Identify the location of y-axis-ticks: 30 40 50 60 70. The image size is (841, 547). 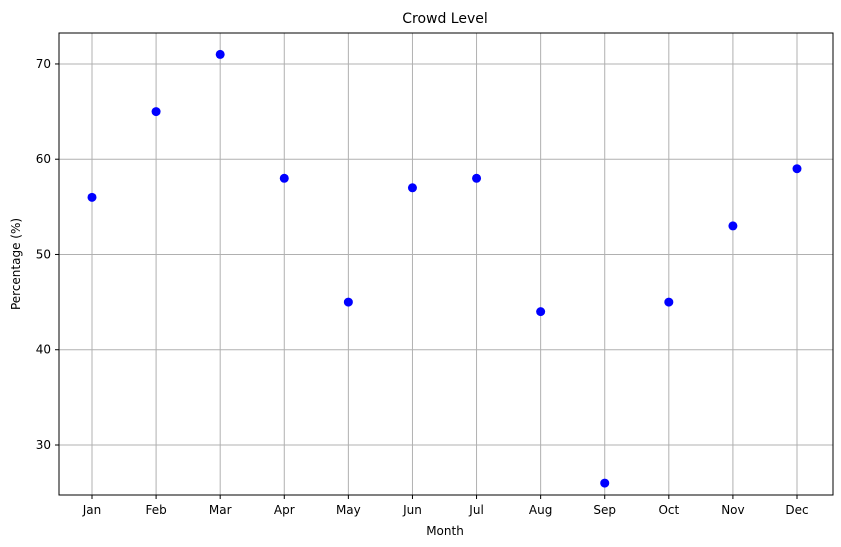
(47, 254).